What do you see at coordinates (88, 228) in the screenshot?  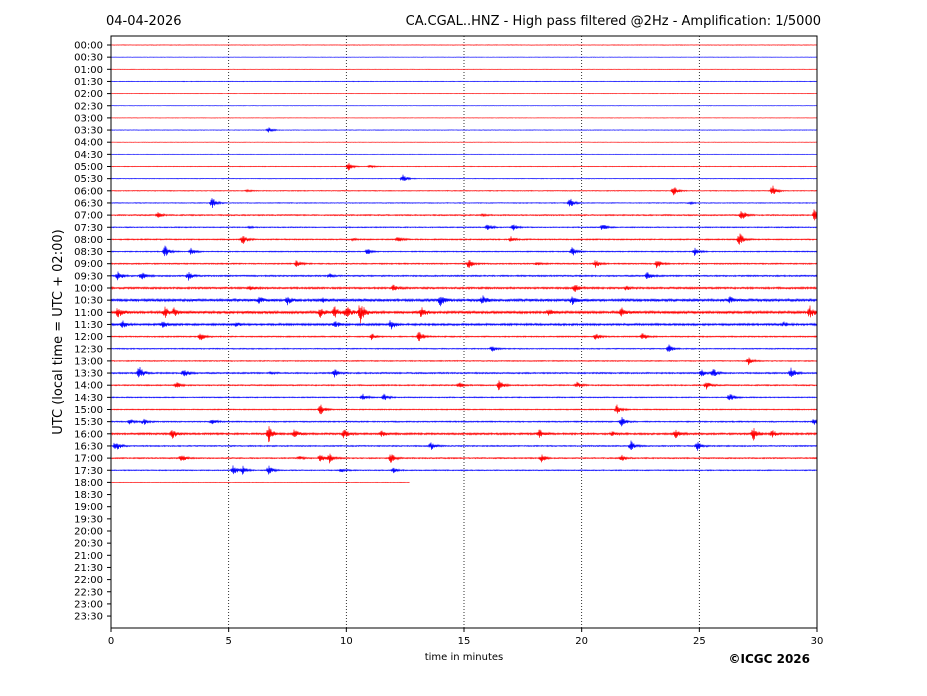 I see `y-tick-label: 07:30` at bounding box center [88, 228].